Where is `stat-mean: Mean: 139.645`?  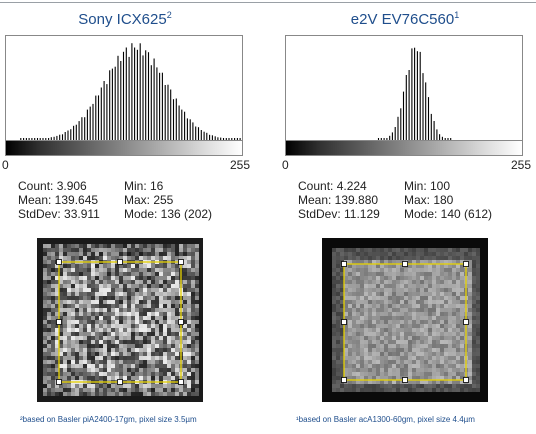
stat-mean: Mean: 139.645 is located at coordinates (58, 200).